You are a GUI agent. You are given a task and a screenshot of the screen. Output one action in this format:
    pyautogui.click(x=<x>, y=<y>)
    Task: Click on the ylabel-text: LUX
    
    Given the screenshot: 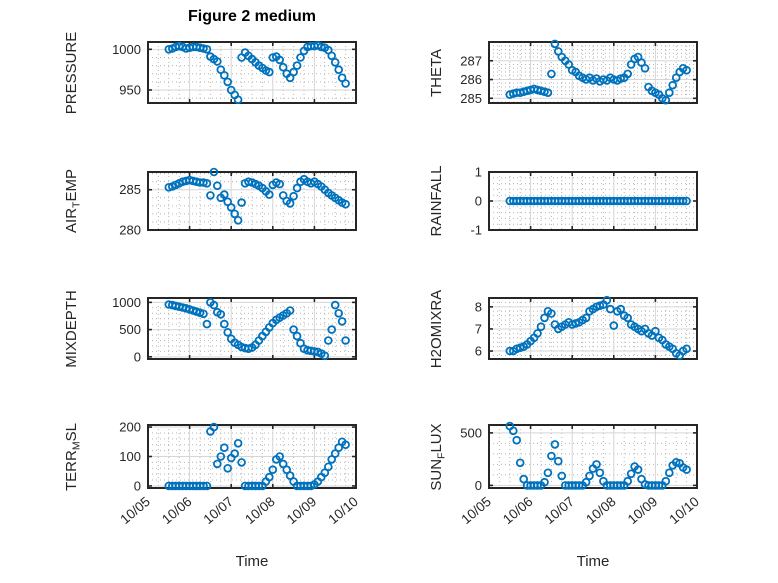 What is the action you would take?
    pyautogui.click(x=436, y=437)
    